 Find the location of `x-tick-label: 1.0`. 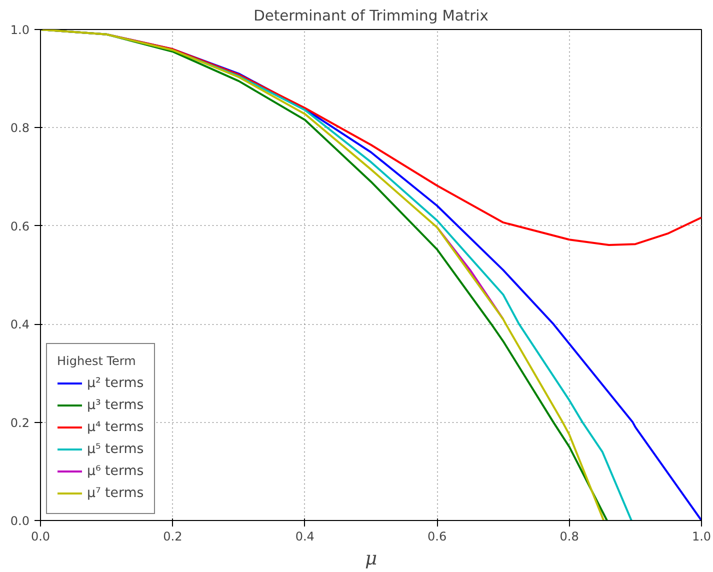

x-tick-label: 1.0 is located at coordinates (702, 537).